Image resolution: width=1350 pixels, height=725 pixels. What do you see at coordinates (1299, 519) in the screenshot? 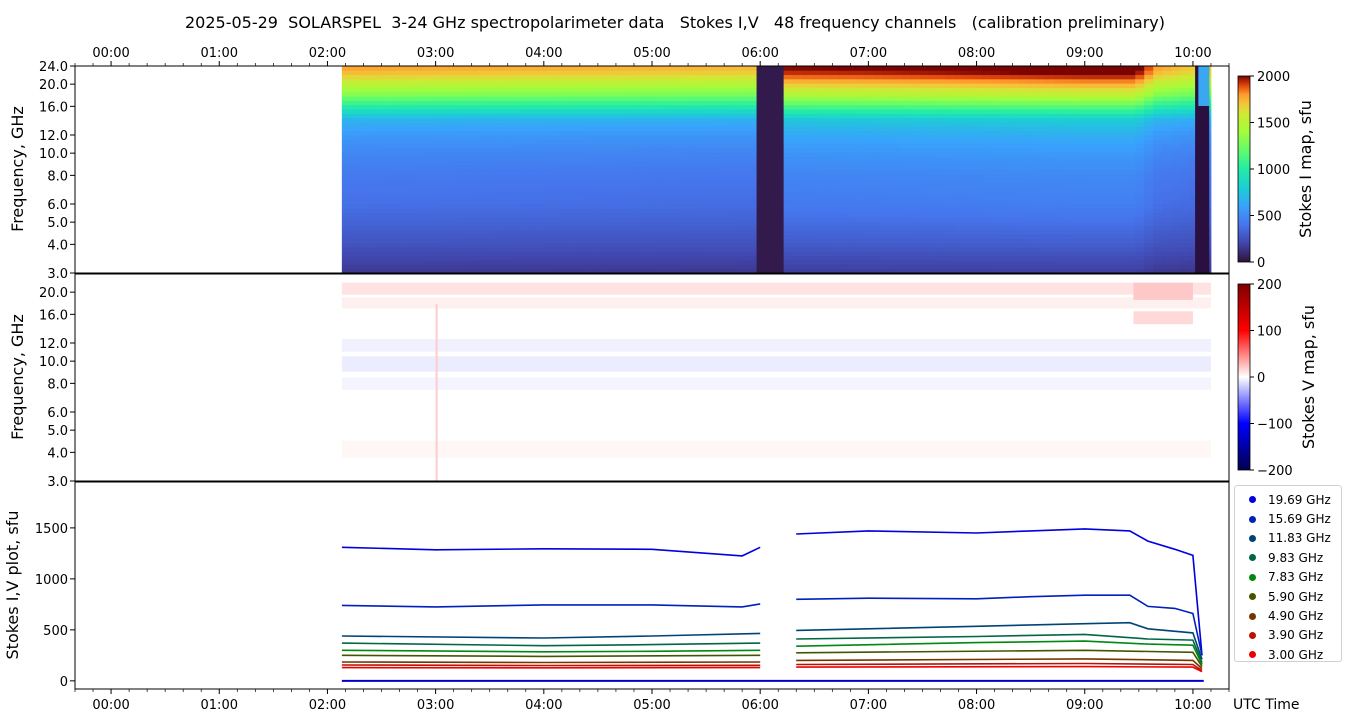
I see `legend-label: 15.69 GHz` at bounding box center [1299, 519].